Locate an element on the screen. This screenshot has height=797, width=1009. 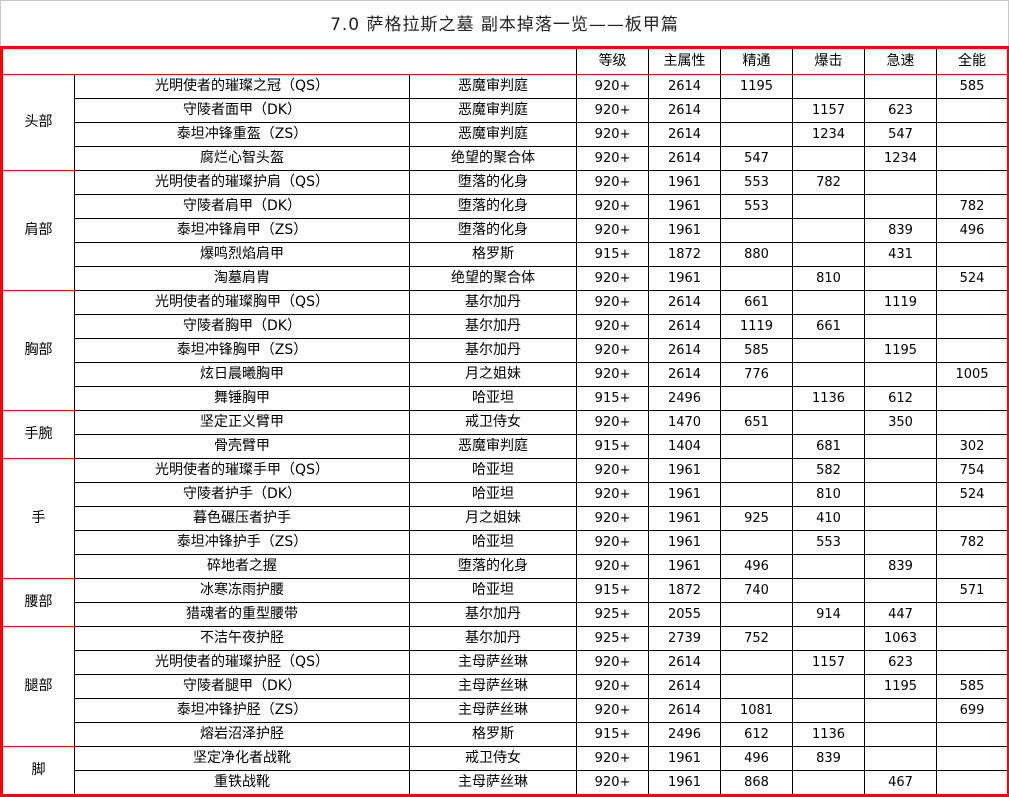
primary-stat-cell: 2055 is located at coordinates (685, 614).